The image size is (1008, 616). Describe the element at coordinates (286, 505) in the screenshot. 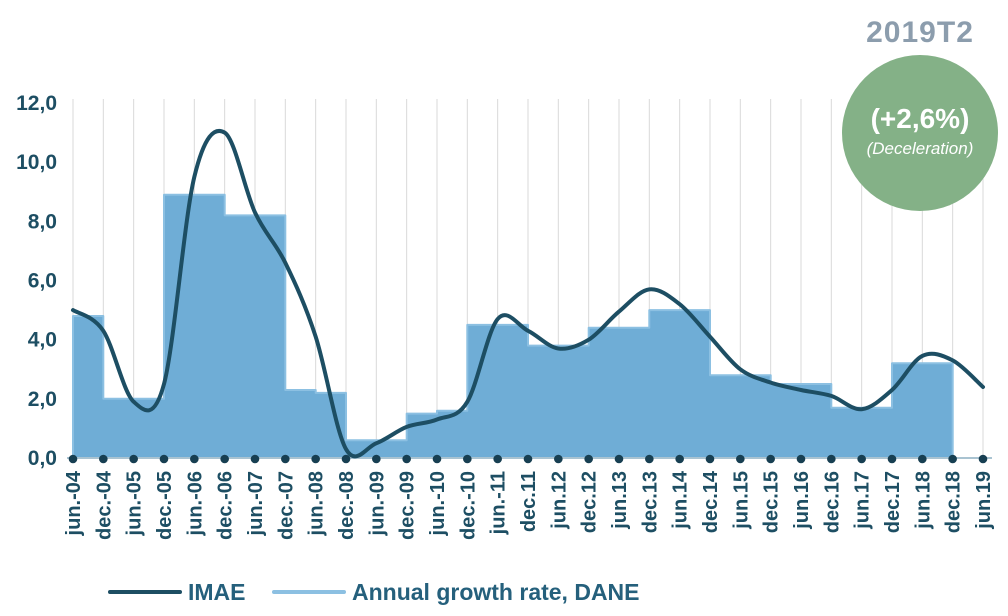

I see `x-tick-label: dec.-07` at that location.